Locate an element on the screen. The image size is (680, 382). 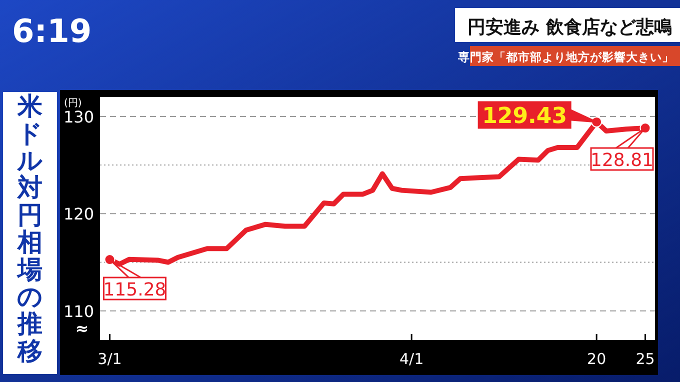
x-tick-label: 3/1 is located at coordinates (110, 359).